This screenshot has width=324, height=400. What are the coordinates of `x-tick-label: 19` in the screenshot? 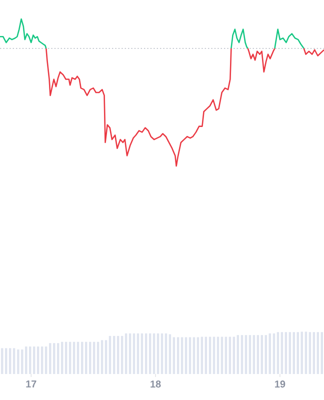 It's located at (280, 384).